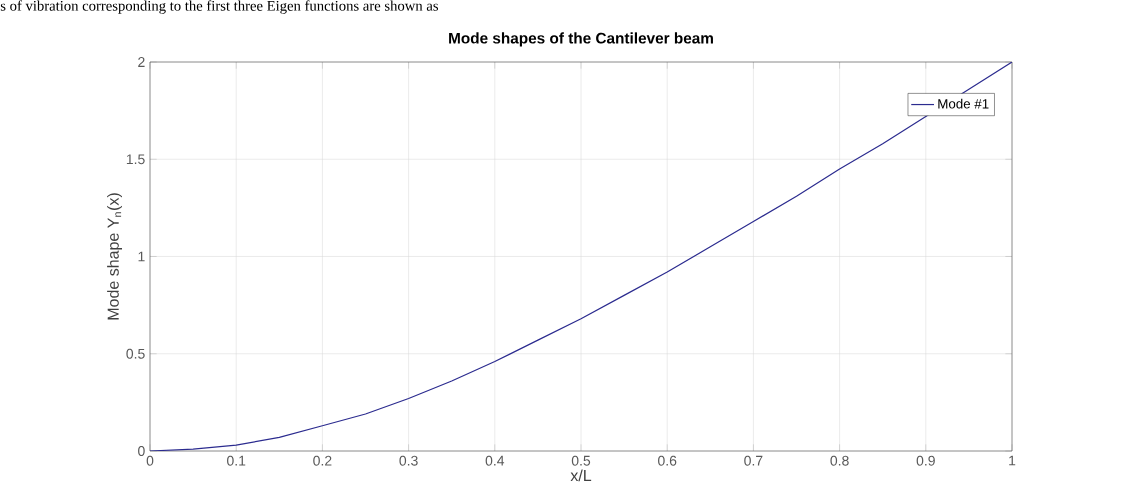  I want to click on y-axis-title: Mode shape Y$_{n}$(x), so click(115, 256).